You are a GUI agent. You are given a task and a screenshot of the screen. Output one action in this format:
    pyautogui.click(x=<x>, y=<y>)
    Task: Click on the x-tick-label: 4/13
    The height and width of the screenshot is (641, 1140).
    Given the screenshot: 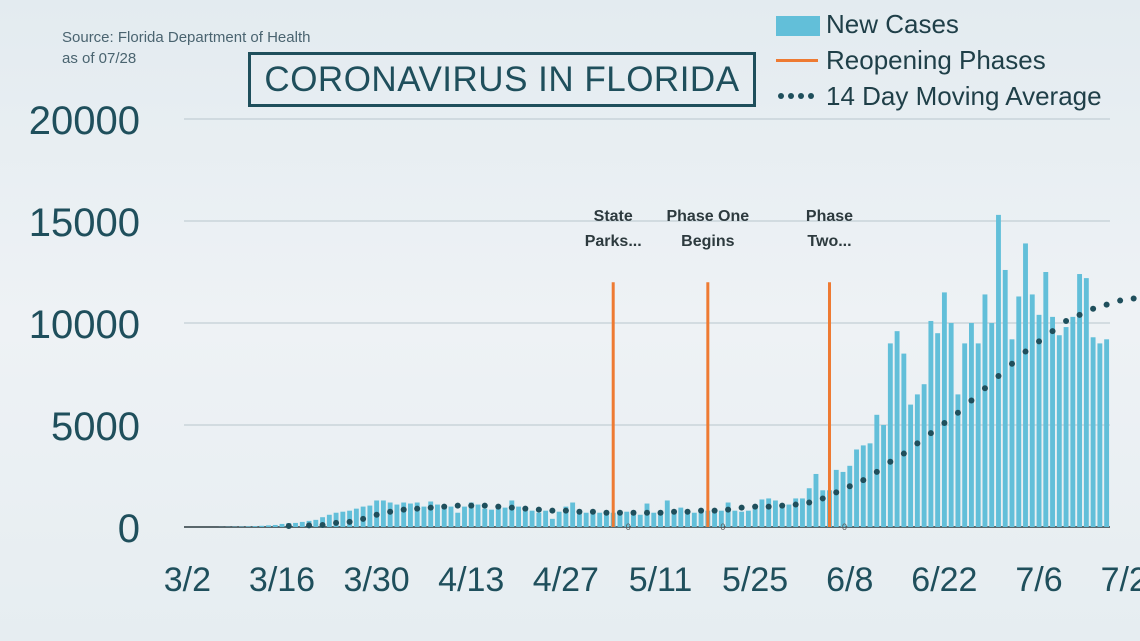 What is the action you would take?
    pyautogui.click(x=471, y=580)
    